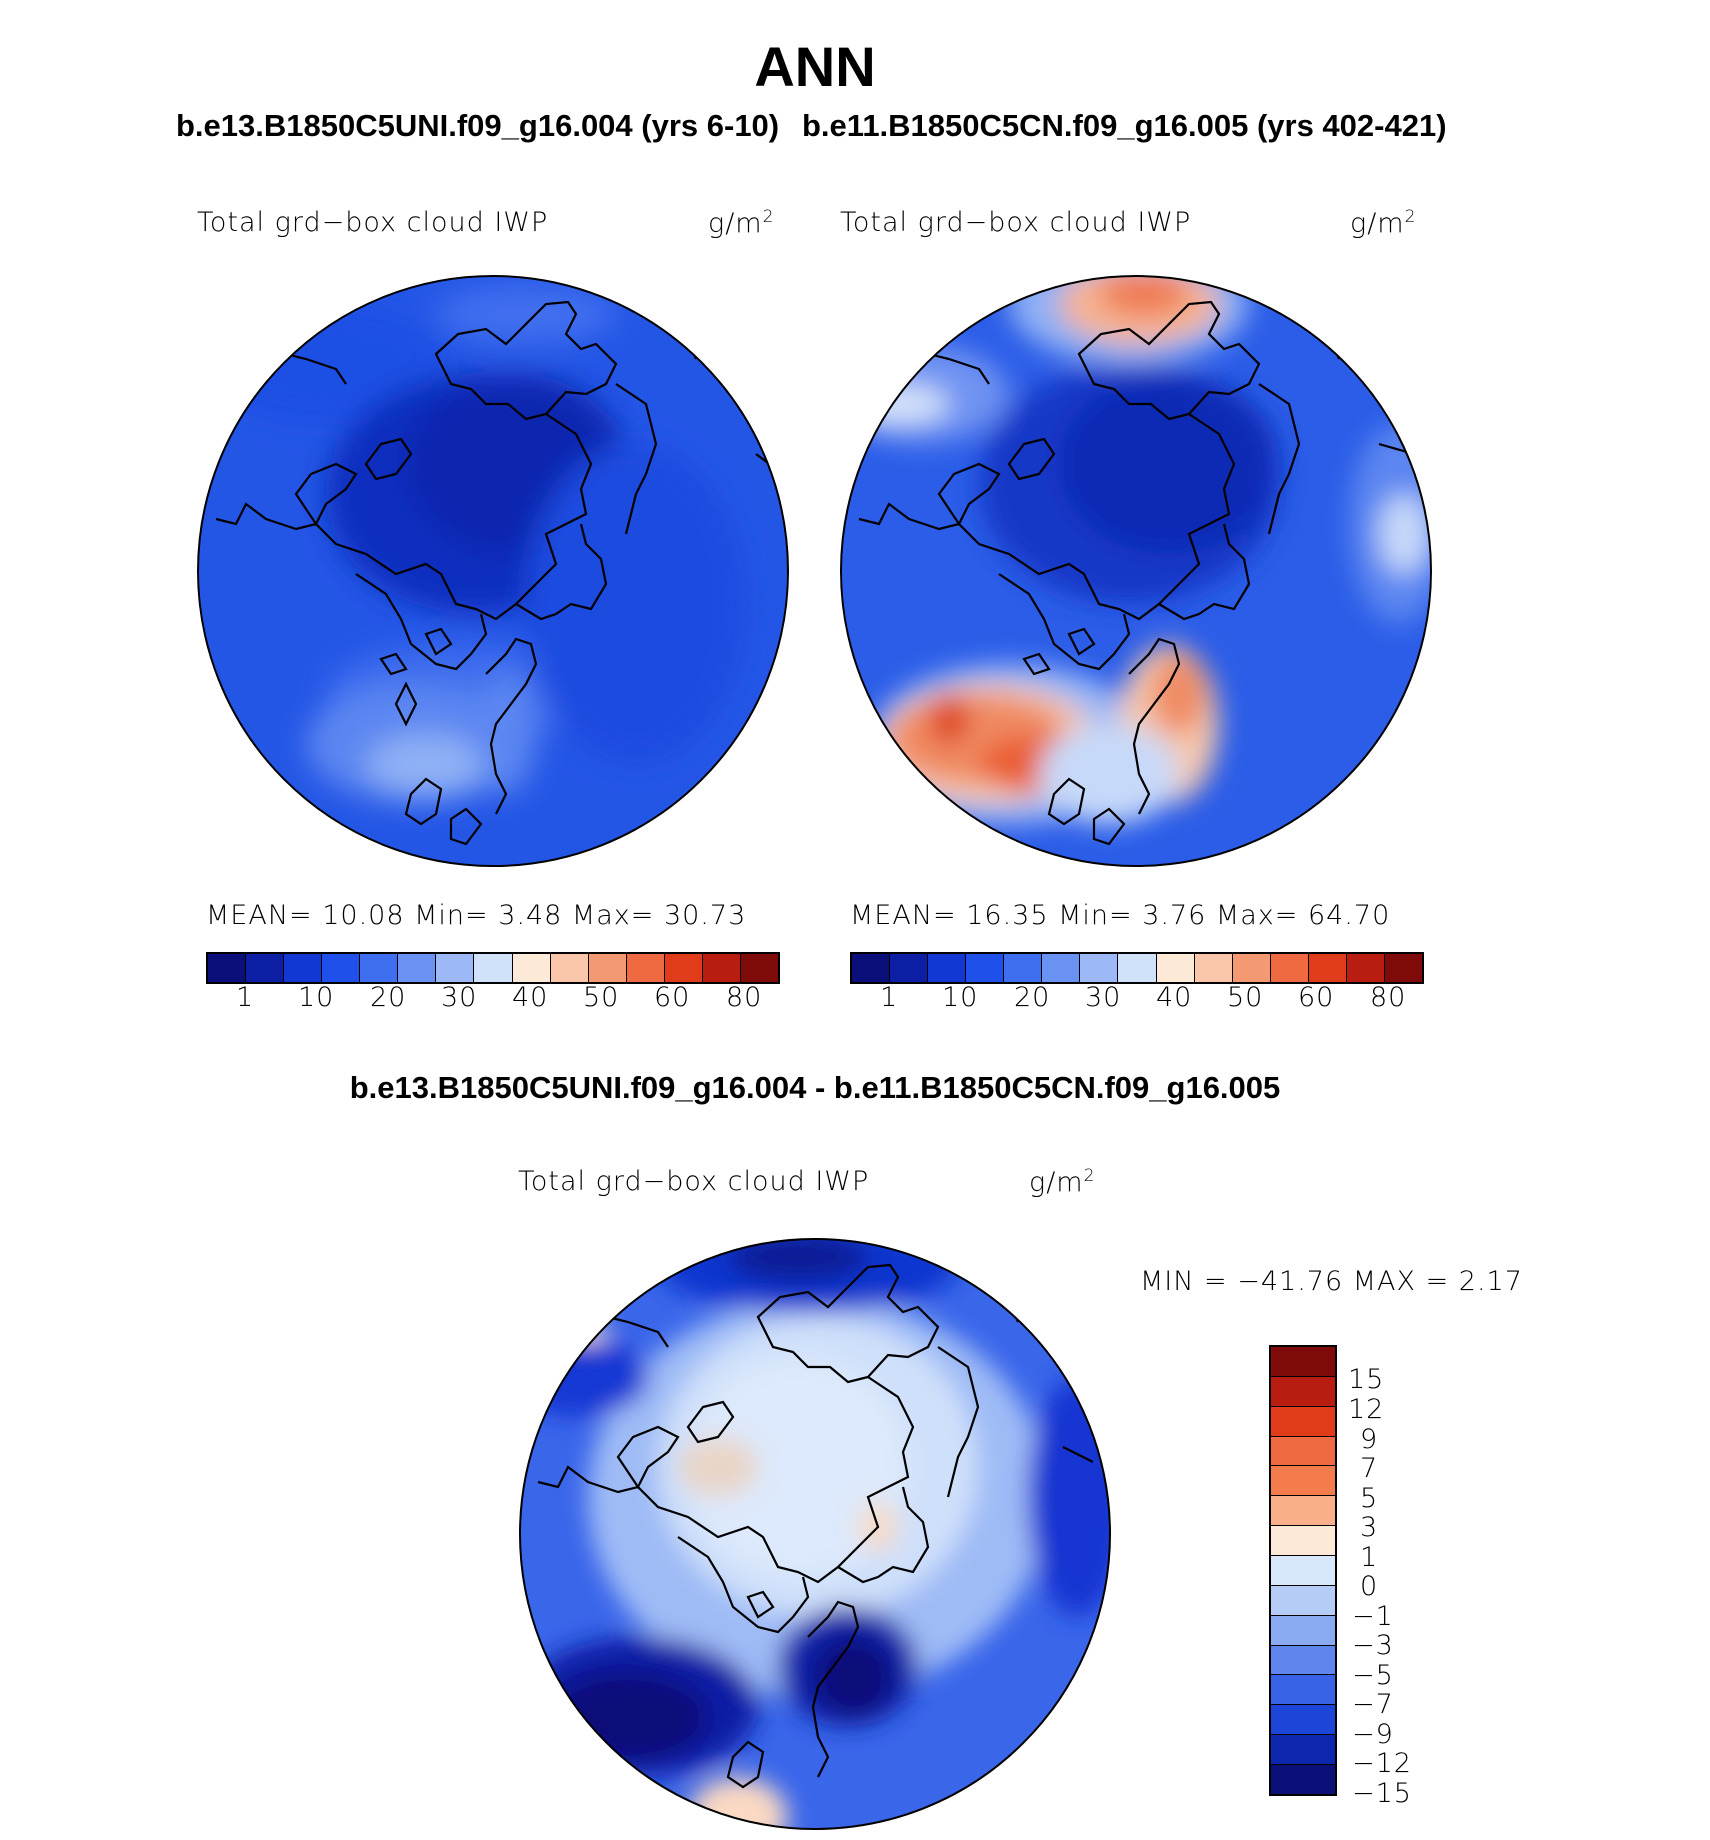  Describe the element at coordinates (1383, 223) in the screenshot. I see `right-units-label: g/m2` at that location.